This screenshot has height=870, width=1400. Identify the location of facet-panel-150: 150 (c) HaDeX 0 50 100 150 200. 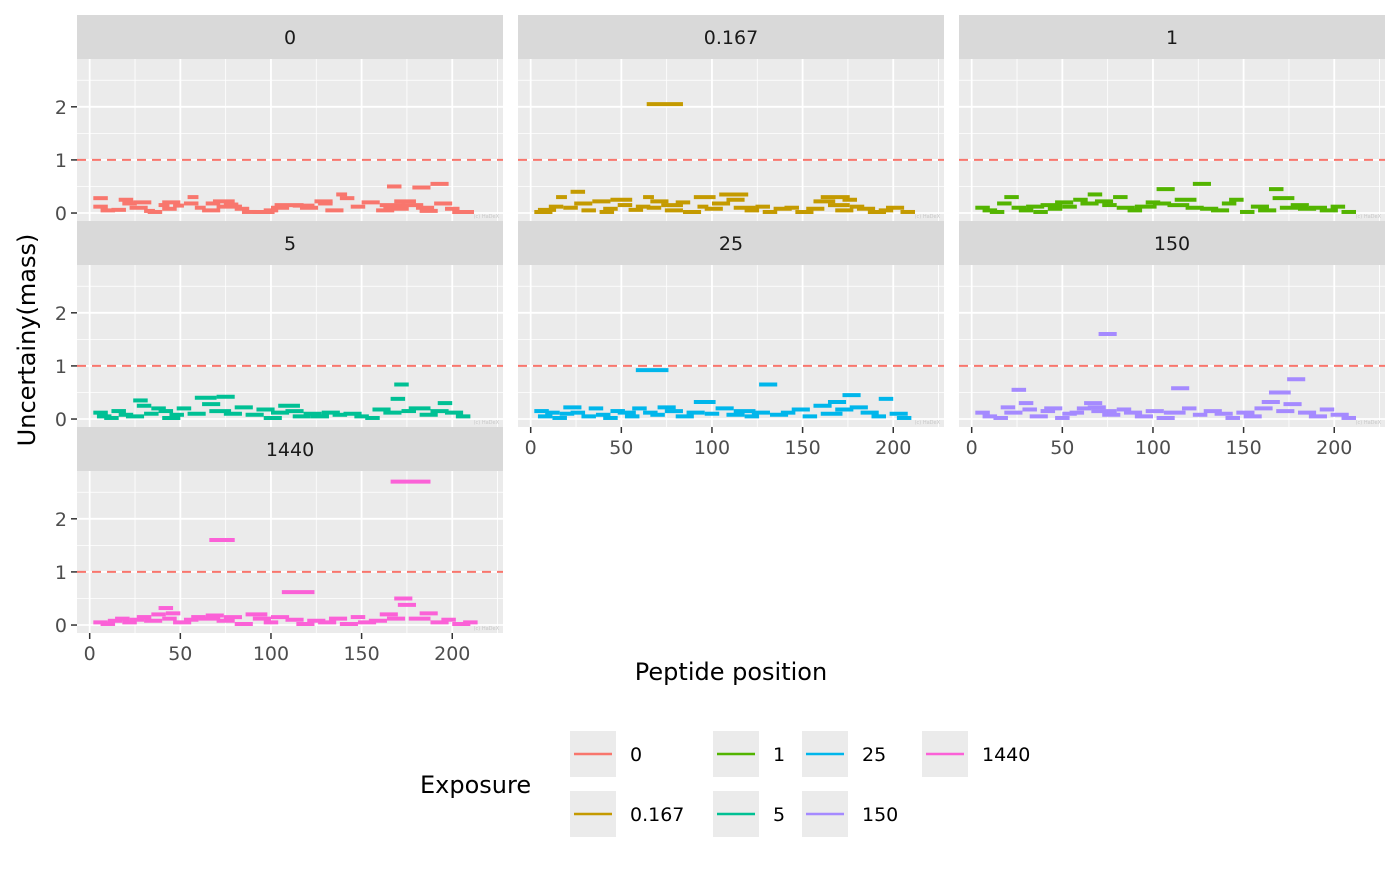
(1172, 340).